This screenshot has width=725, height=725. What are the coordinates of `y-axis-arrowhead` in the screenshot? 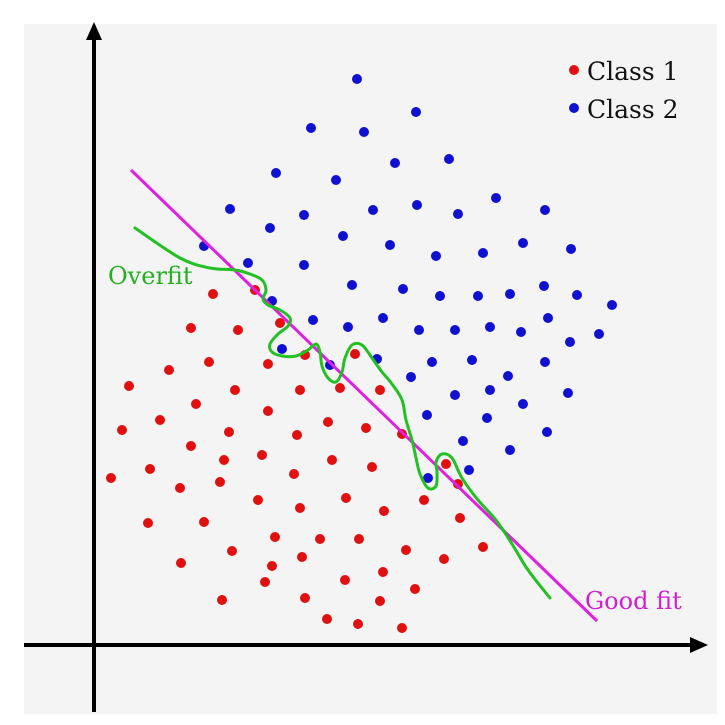 It's located at (94, 31).